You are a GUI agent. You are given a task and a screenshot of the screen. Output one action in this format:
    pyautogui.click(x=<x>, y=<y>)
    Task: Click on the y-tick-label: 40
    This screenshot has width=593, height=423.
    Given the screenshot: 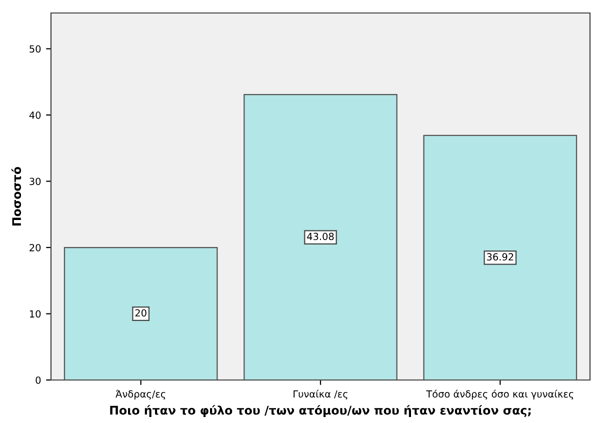 What is the action you would take?
    pyautogui.click(x=35, y=115)
    